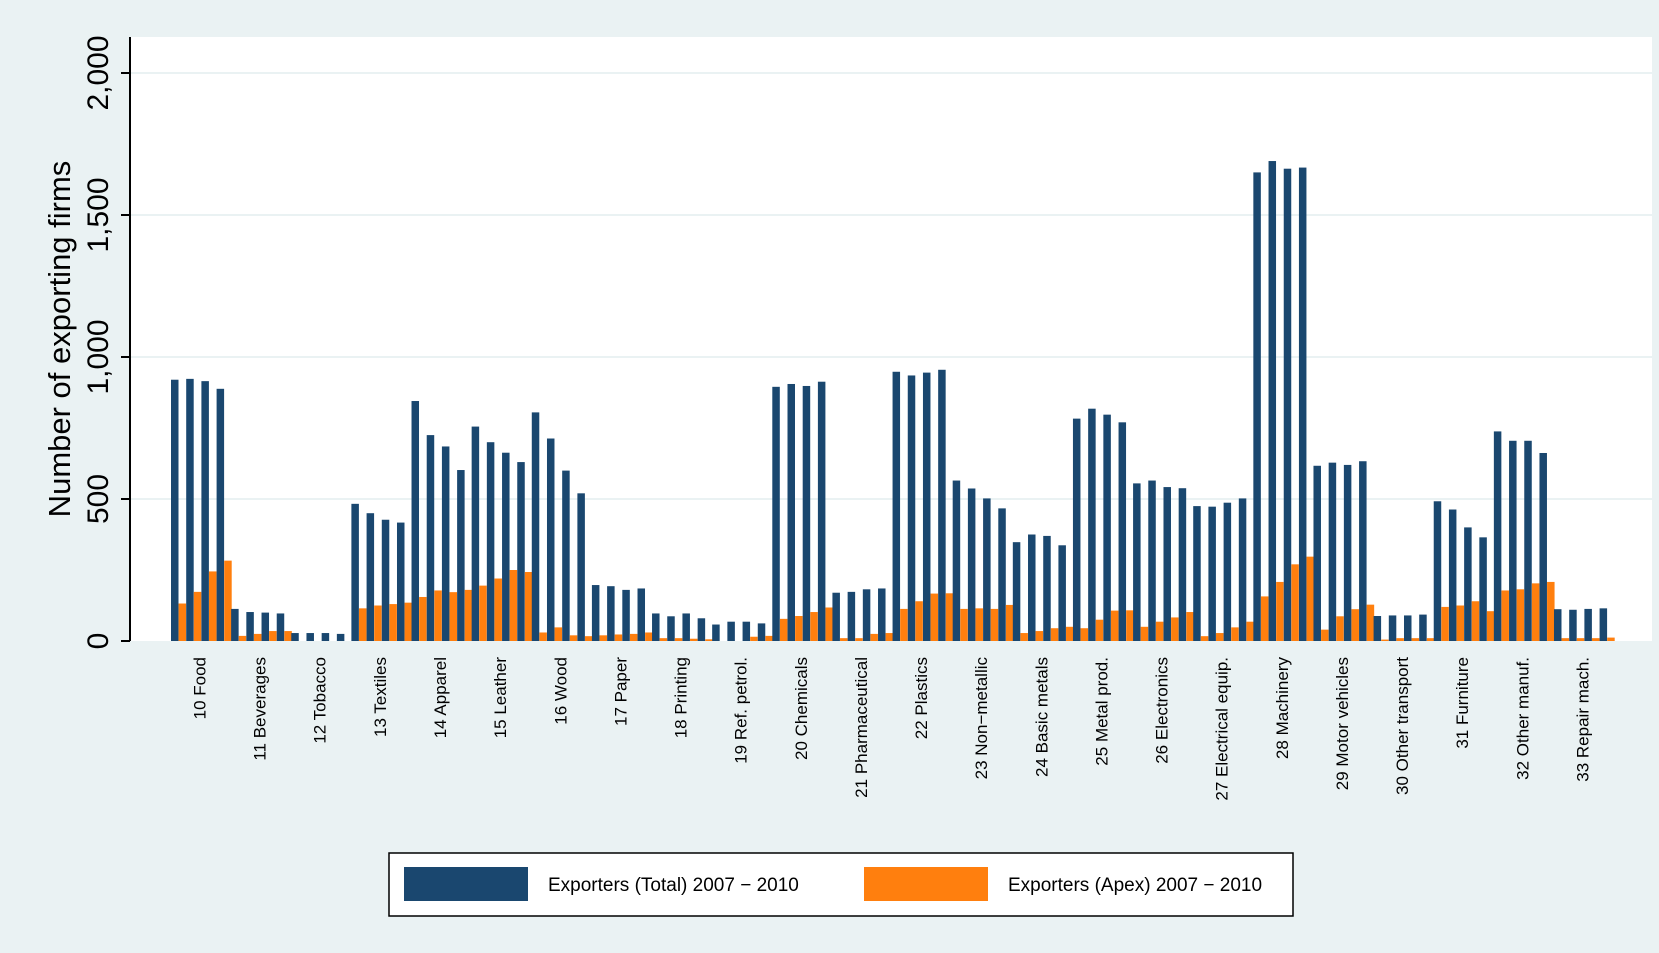 The height and width of the screenshot is (953, 1659). I want to click on y-tick-label: 2,000, so click(98, 72).